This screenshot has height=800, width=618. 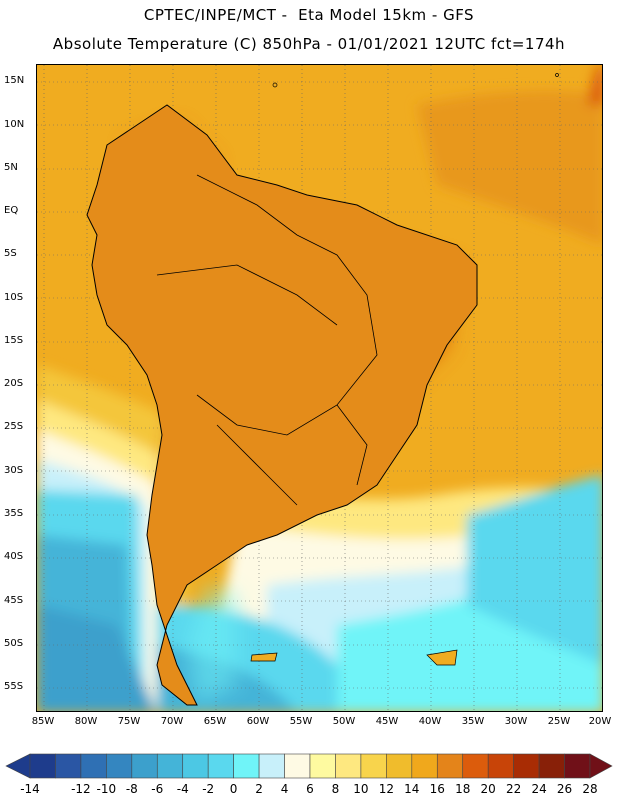 I want to click on lon-label: 65W, so click(x=215, y=721).